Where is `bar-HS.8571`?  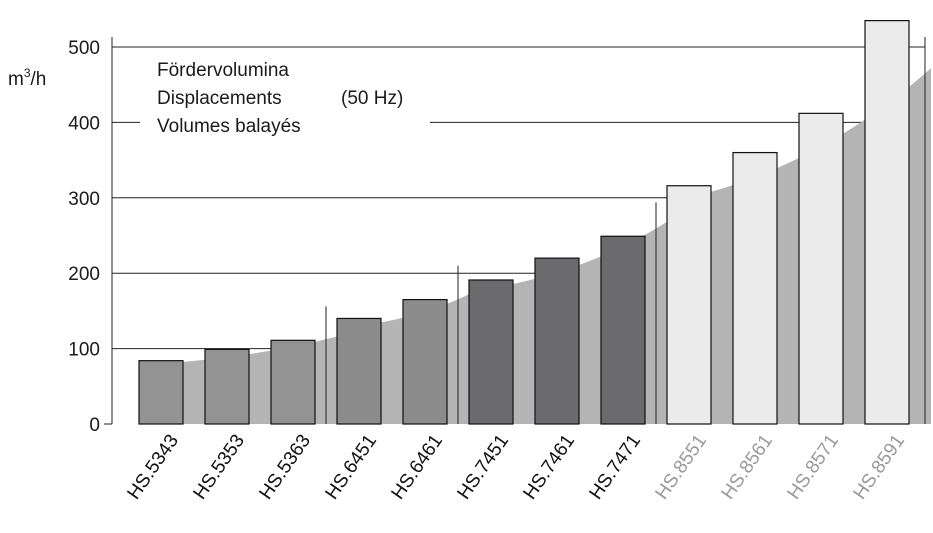
bar-HS.8571 is located at coordinates (821, 268).